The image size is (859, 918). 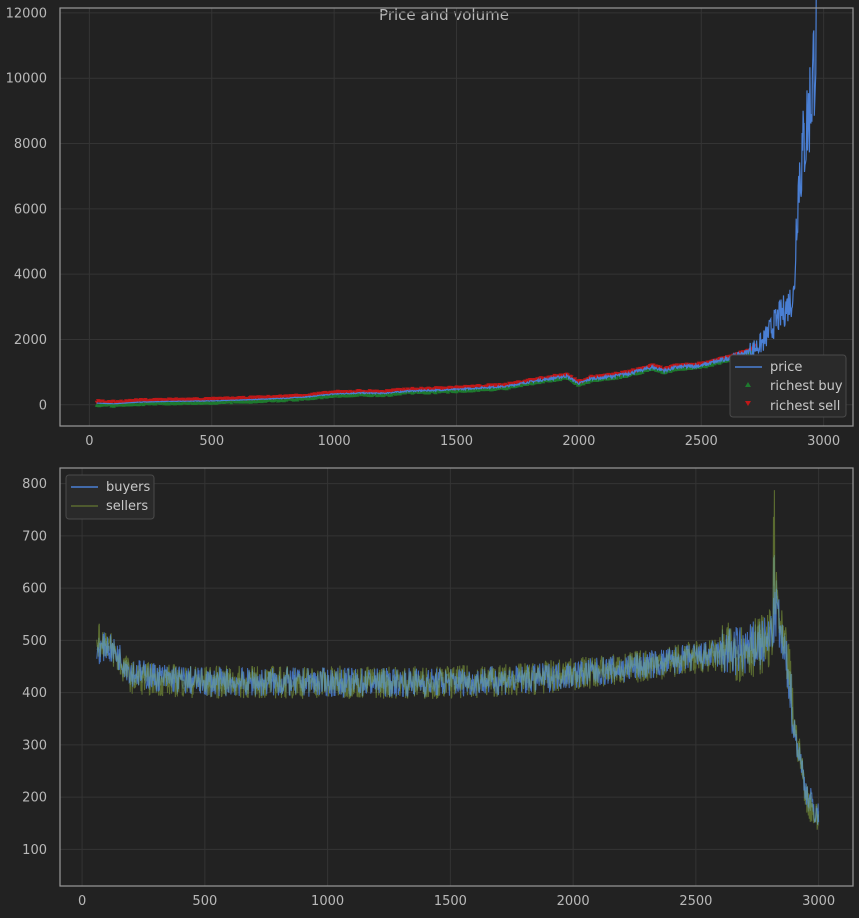 What do you see at coordinates (30, 209) in the screenshot?
I see `price-ytick-label: 6000` at bounding box center [30, 209].